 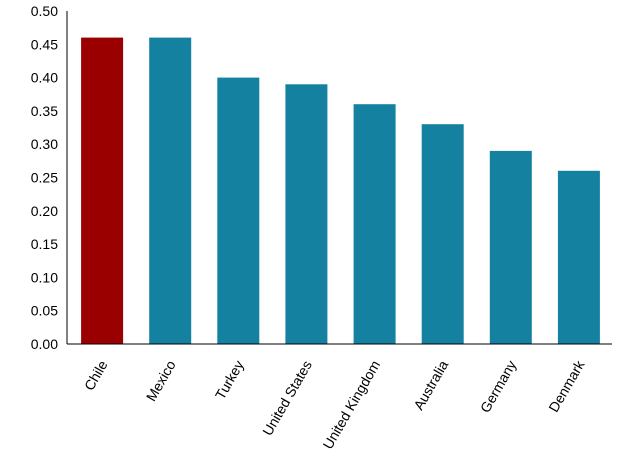 I want to click on y-tick-label: 0.45, so click(x=44, y=44).